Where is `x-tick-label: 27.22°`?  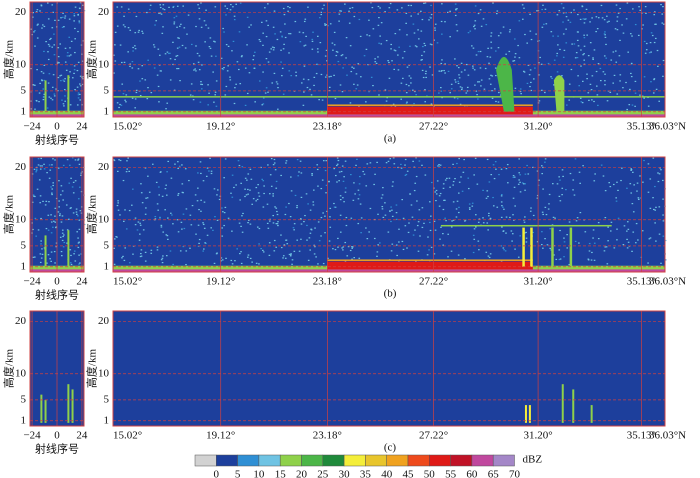
x-tick-label: 27.22° is located at coordinates (433, 282).